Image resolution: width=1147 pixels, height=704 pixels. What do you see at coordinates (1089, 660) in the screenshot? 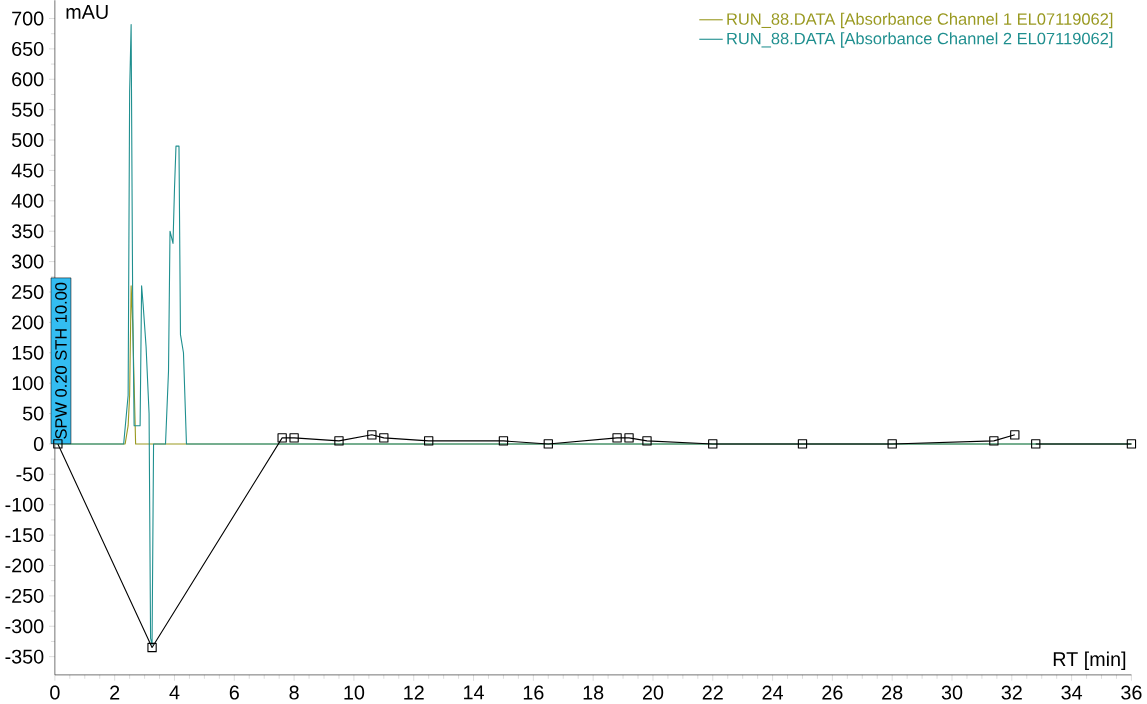
I see `x-axis-title: RT [min]` at bounding box center [1089, 660].